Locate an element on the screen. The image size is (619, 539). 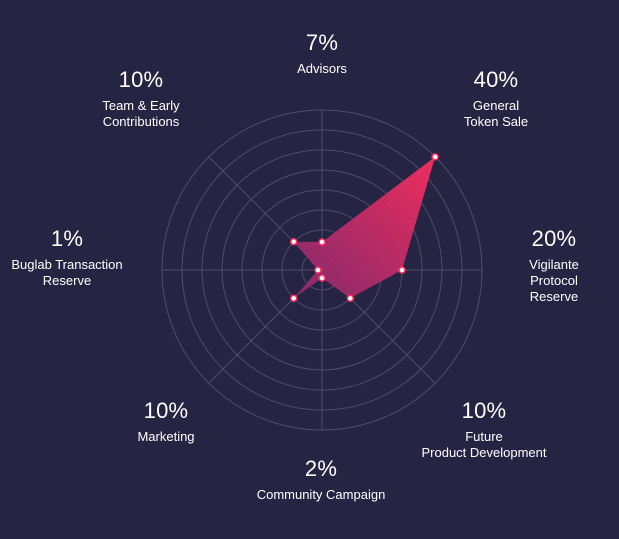
value-label-marketing: 10% is located at coordinates (166, 410).